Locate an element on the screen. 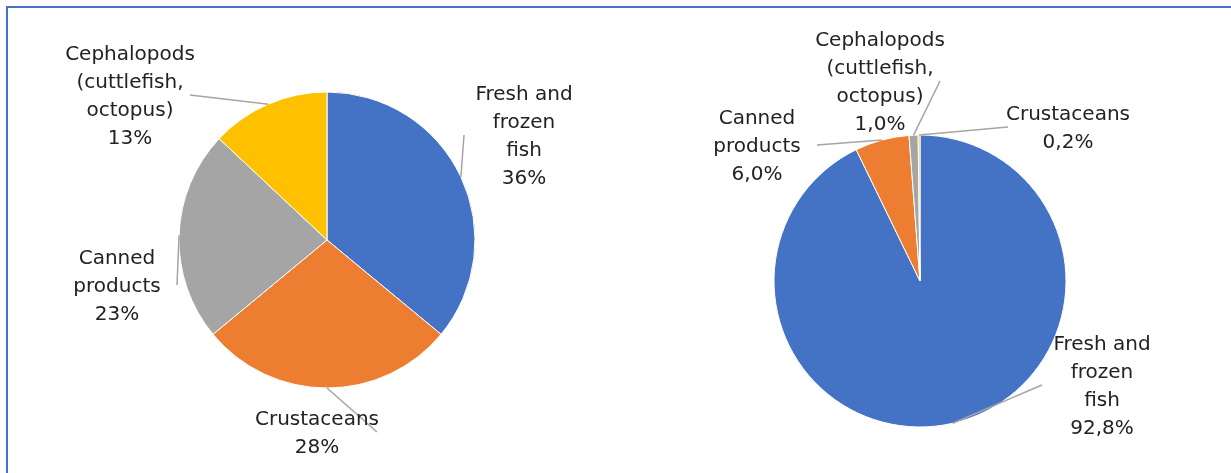  data-label: 6,0% is located at coordinates (757, 173).